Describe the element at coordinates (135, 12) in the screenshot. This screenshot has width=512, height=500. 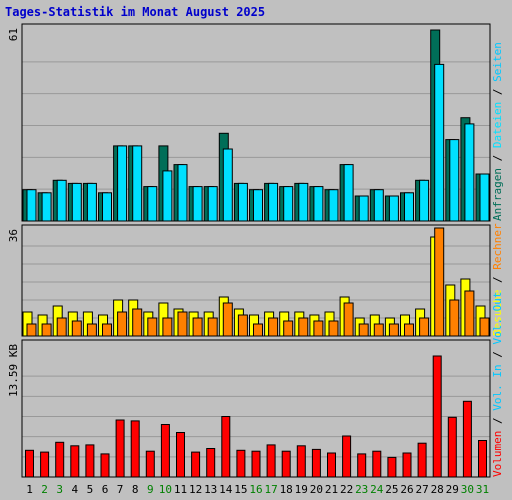
I see `chart-title: Tages-Statistik im Monat August 2025` at that location.